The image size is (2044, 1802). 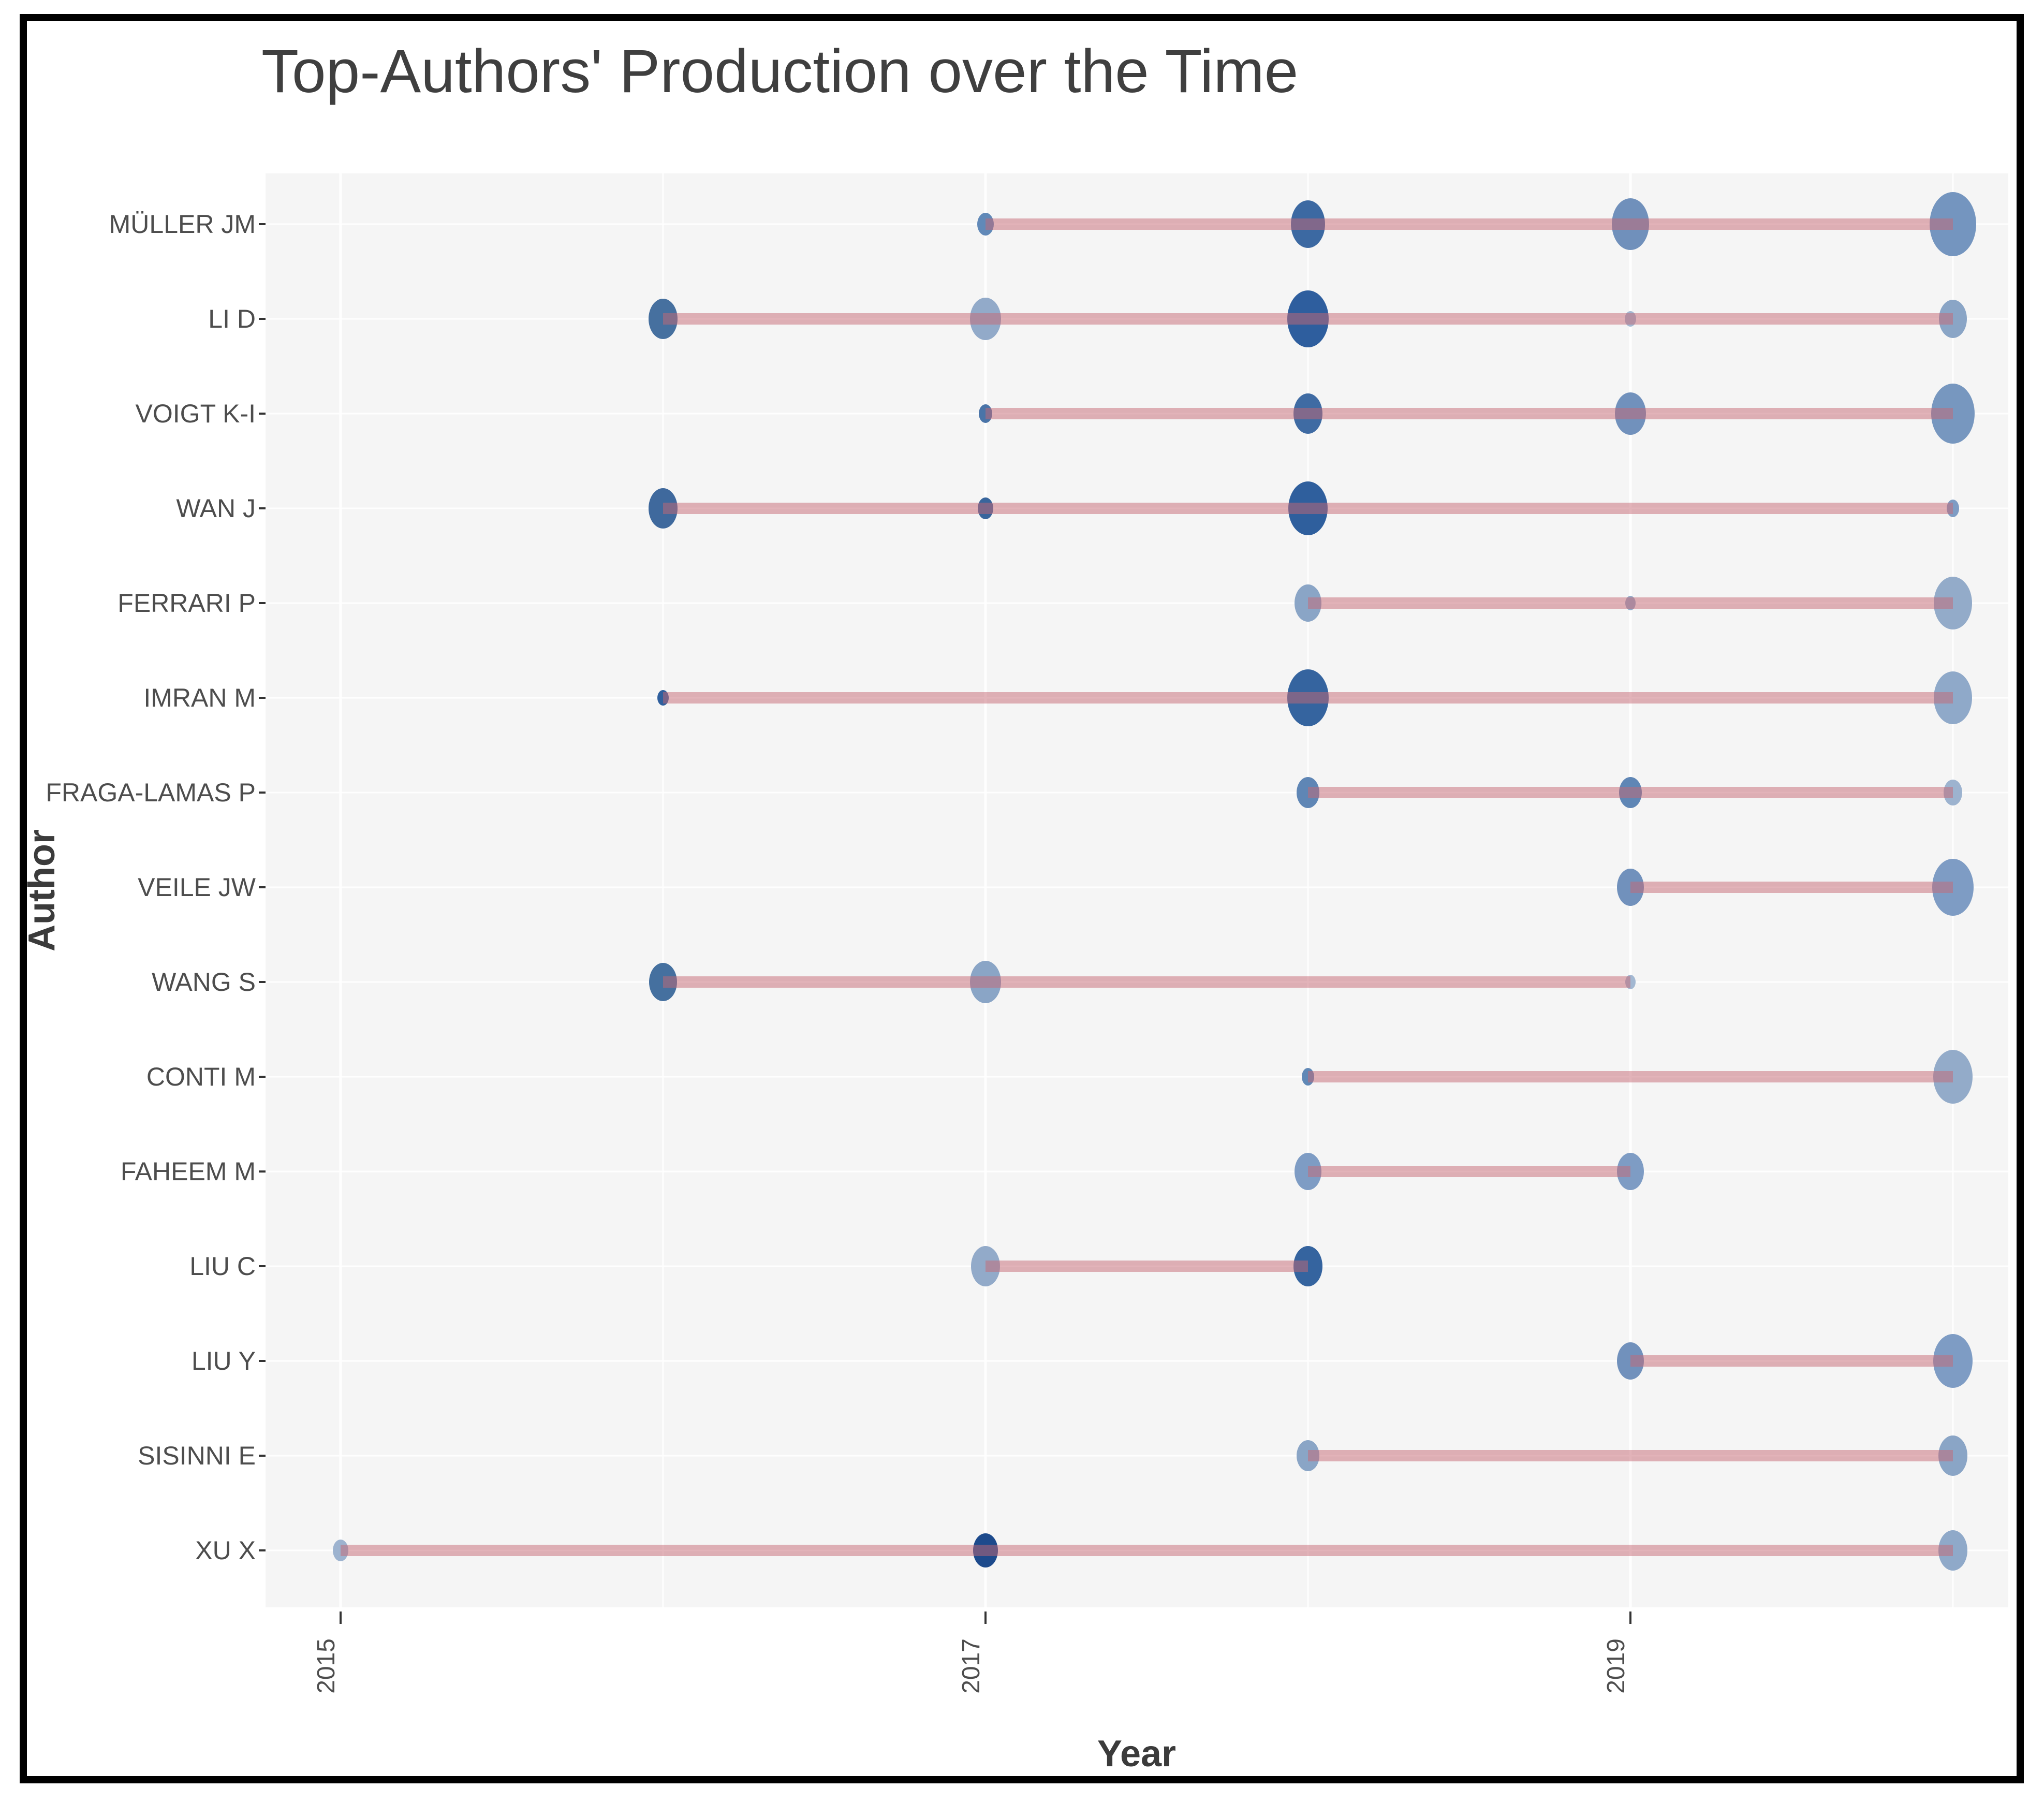 What do you see at coordinates (224, 1360) in the screenshot?
I see `author-label: LIU Y` at bounding box center [224, 1360].